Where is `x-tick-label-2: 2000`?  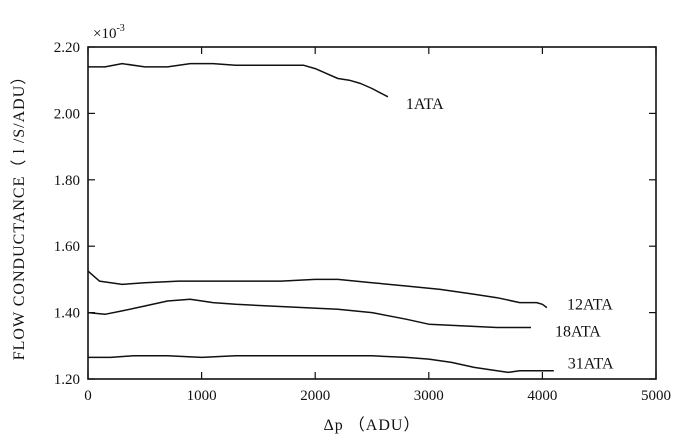
x-tick-label-2: 2000 is located at coordinates (315, 396).